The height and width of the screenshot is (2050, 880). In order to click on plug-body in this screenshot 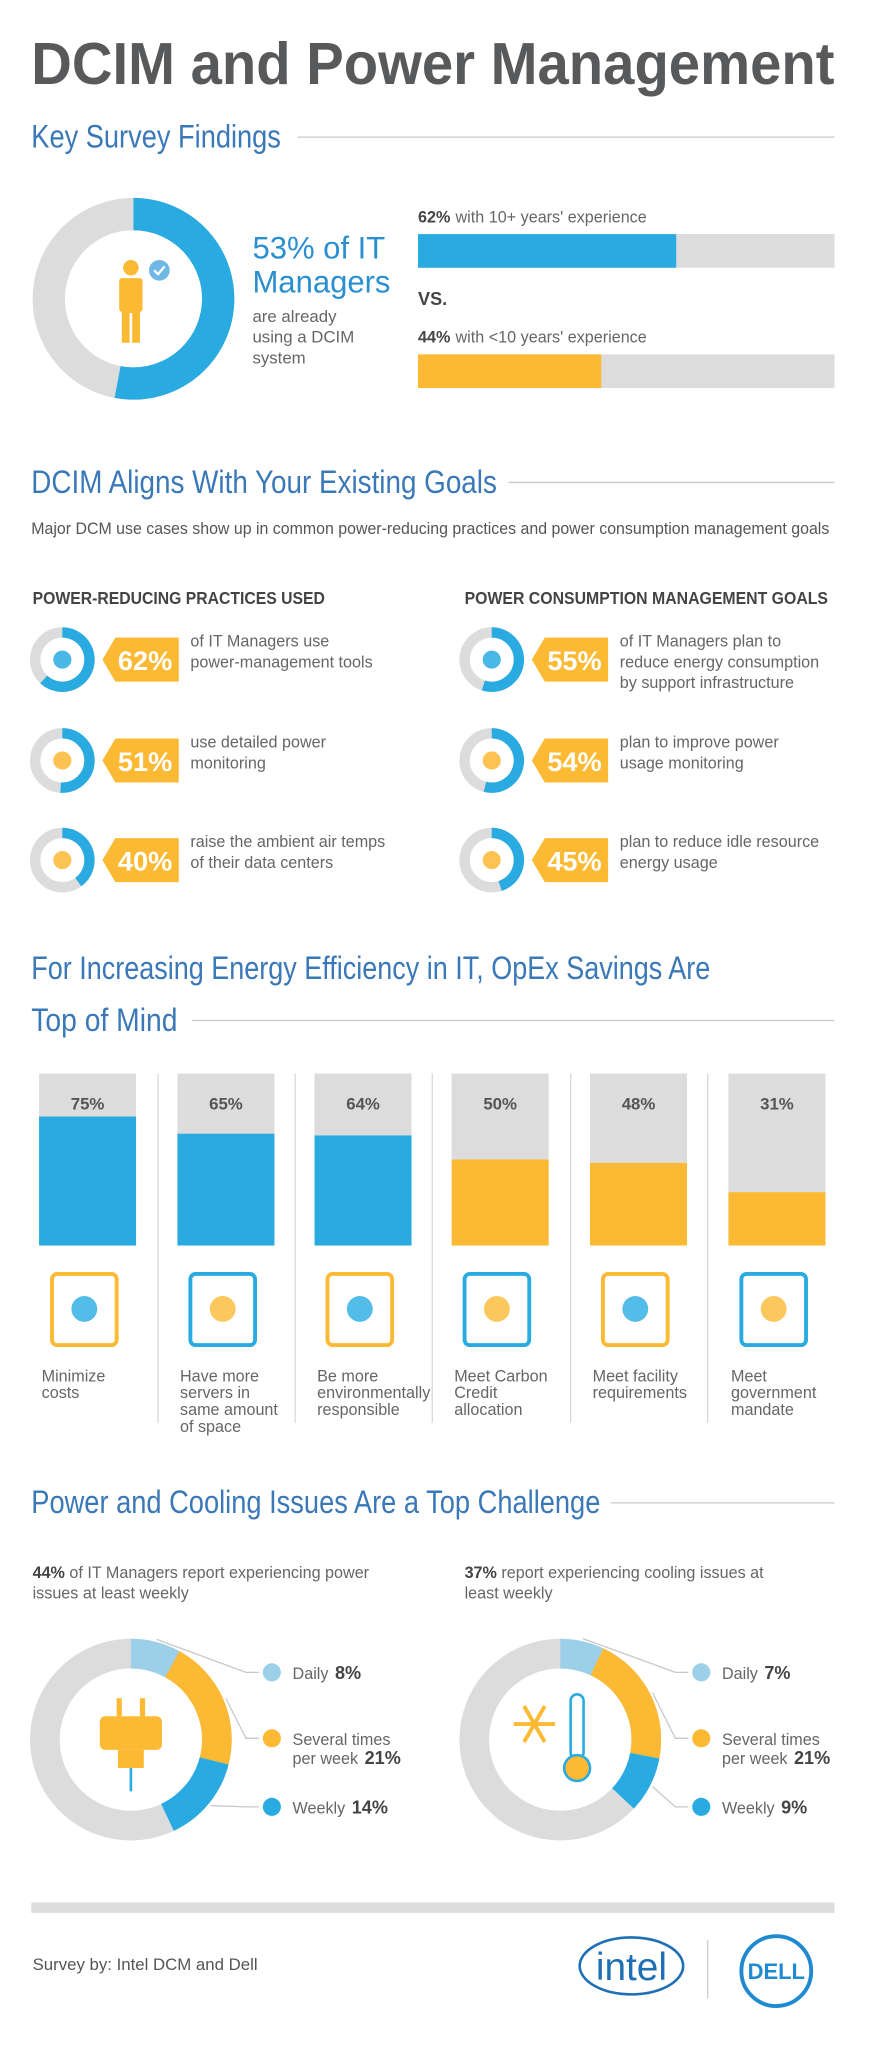, I will do `click(130, 1733)`.